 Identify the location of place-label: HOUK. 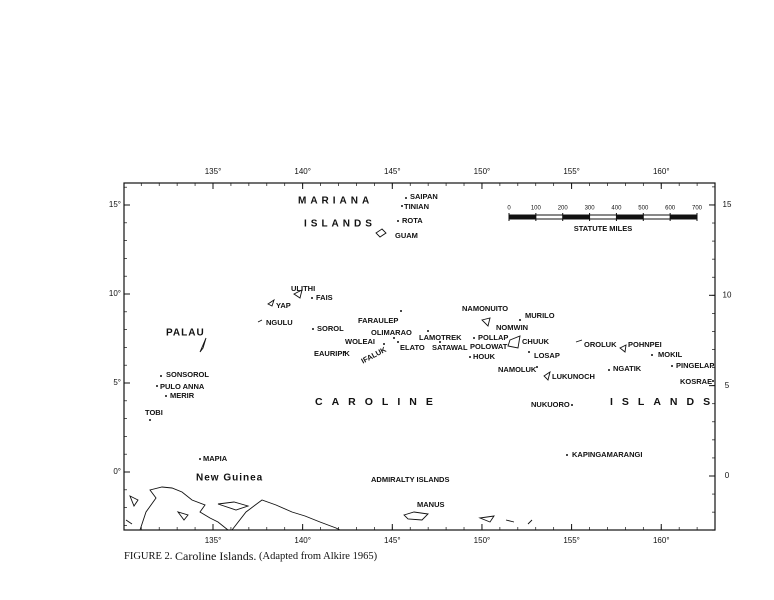
(484, 356).